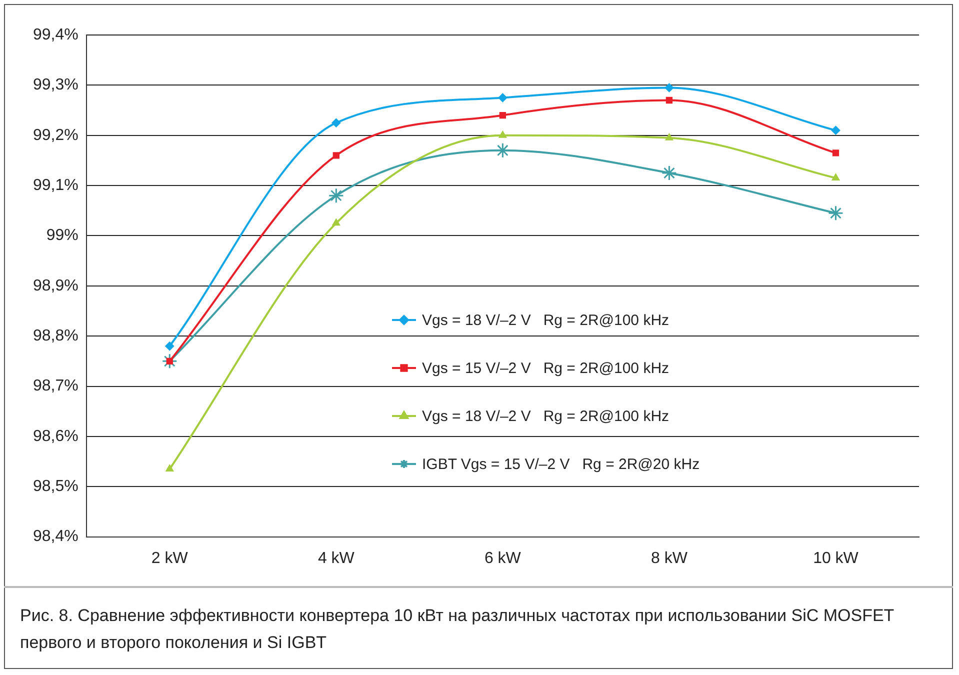 The height and width of the screenshot is (675, 959). What do you see at coordinates (55, 335) in the screenshot?
I see `y-tick-label: 98,8%` at bounding box center [55, 335].